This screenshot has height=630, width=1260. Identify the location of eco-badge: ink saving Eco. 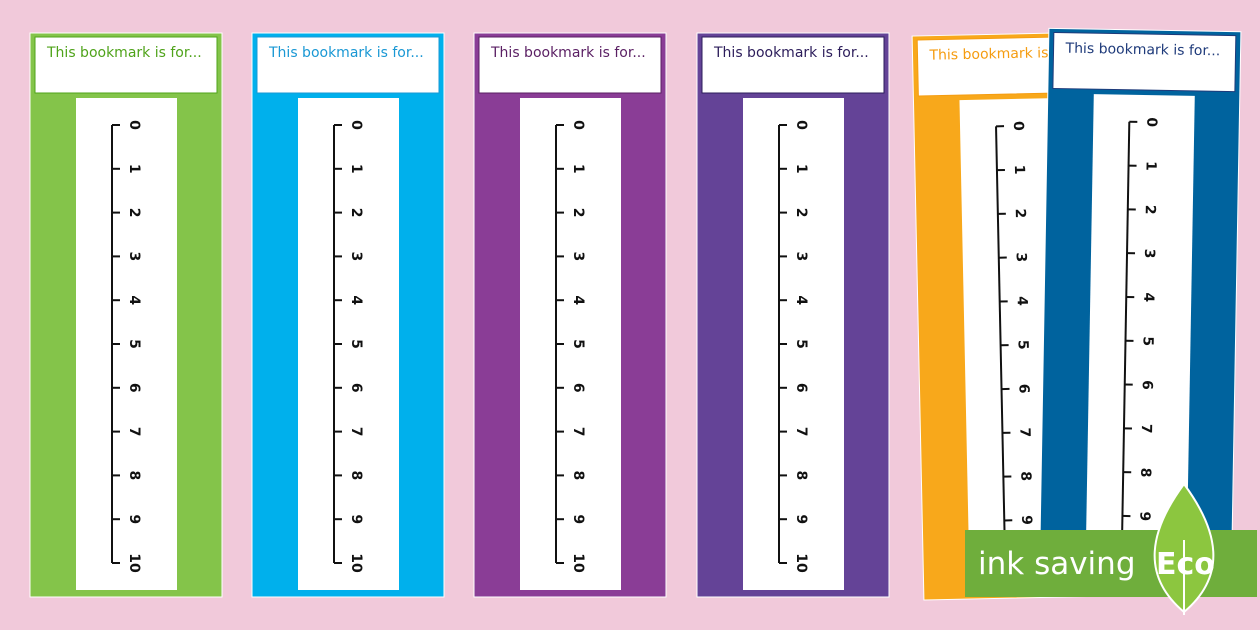
(1111, 548).